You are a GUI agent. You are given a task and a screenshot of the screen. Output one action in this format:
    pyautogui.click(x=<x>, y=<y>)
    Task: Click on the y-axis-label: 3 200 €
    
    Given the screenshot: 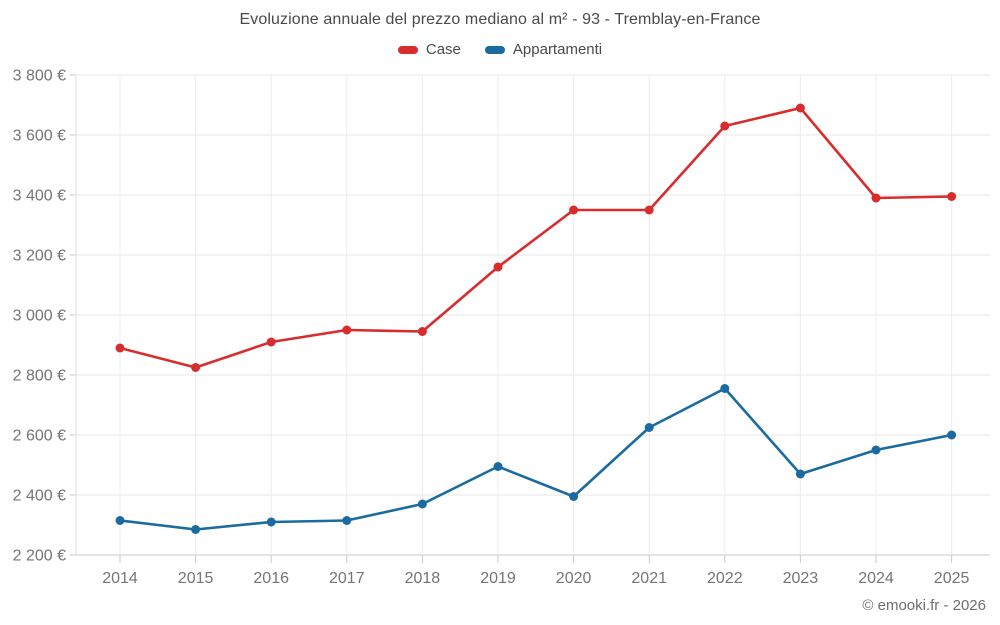 What is the action you would take?
    pyautogui.click(x=39, y=256)
    